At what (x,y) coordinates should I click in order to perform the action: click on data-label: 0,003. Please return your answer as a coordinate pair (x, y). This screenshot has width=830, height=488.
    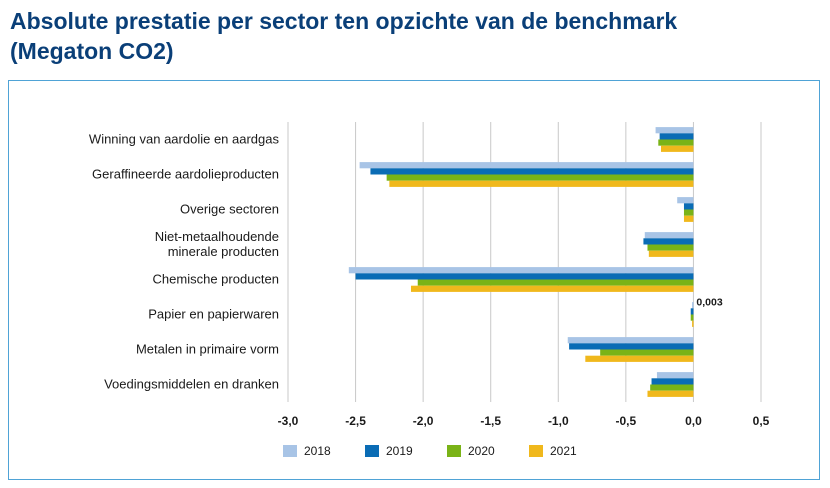
    Looking at the image, I should click on (709, 302).